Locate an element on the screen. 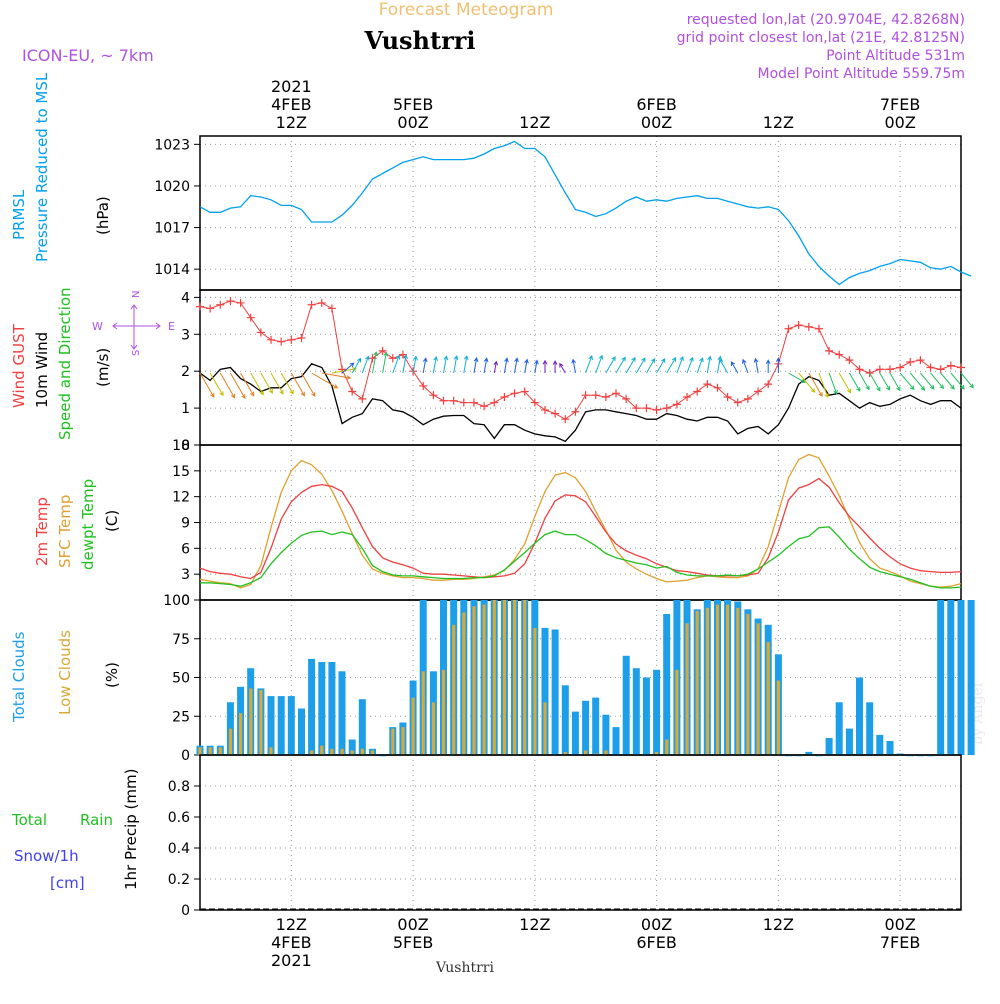  top-time-label: 12Z is located at coordinates (778, 122).